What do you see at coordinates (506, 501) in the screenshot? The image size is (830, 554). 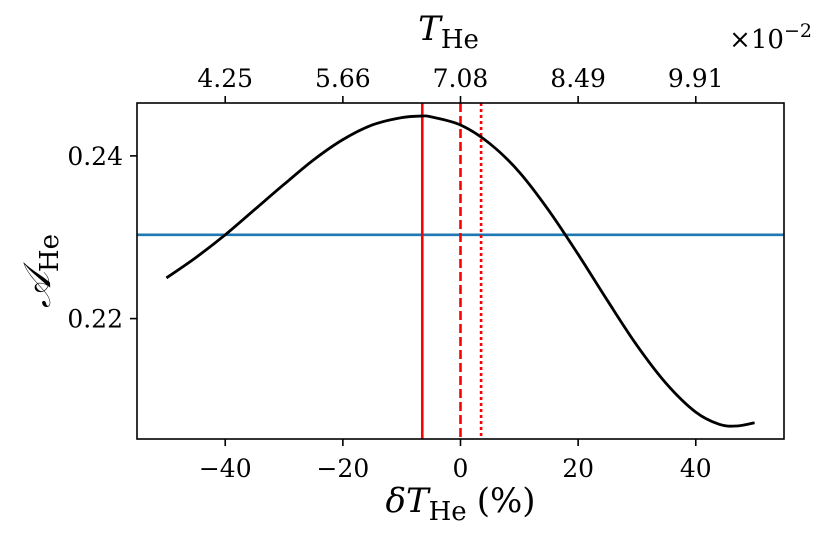 I see `x-axis-title-unit: (%)` at bounding box center [506, 501].